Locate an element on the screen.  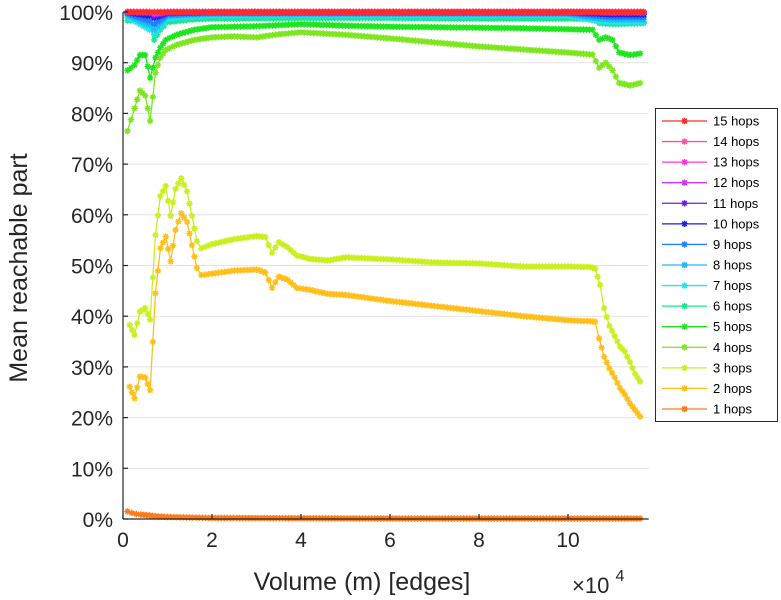
legend-item: 4 hops is located at coordinates (707, 347).